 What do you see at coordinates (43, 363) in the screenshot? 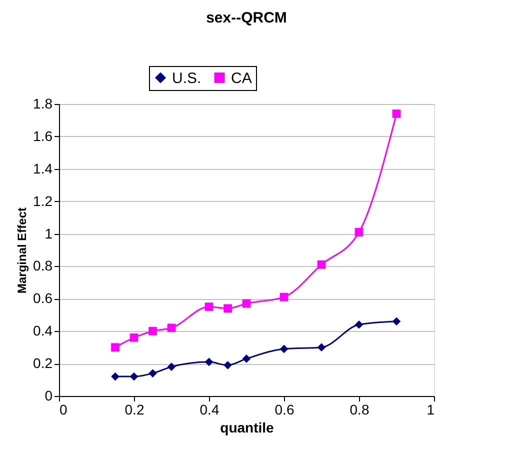
I see `y-tick-label: 0.2` at bounding box center [43, 363].